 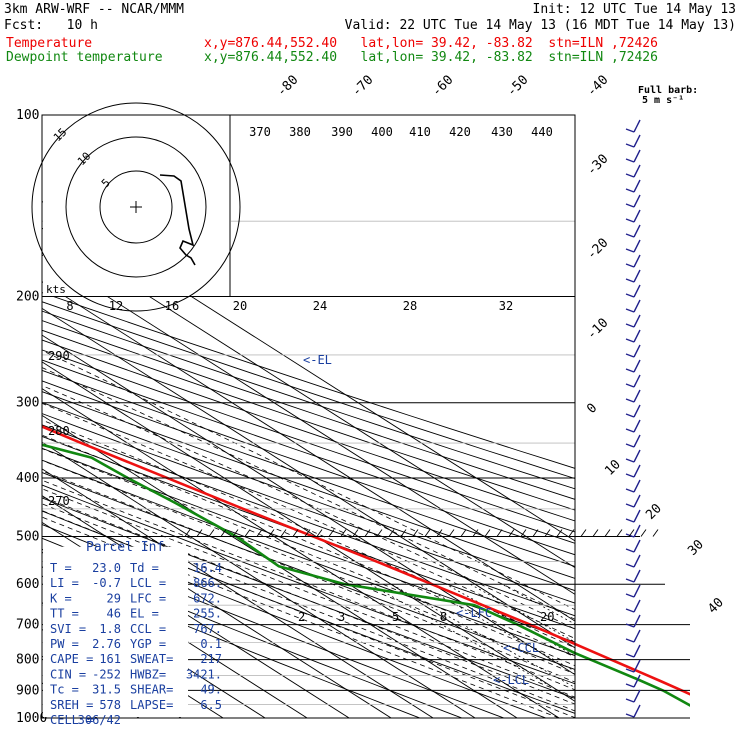 What do you see at coordinates (68, 674) in the screenshot?
I see `parcel-field-label: CIN =` at bounding box center [68, 674].